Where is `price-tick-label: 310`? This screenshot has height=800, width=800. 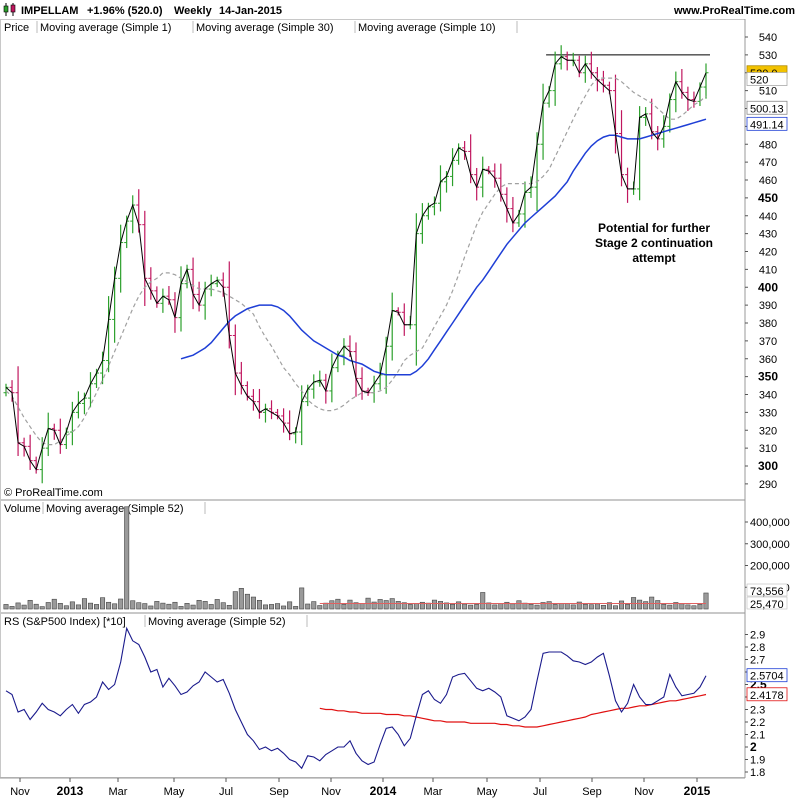
price-tick-label: 310 is located at coordinates (768, 449).